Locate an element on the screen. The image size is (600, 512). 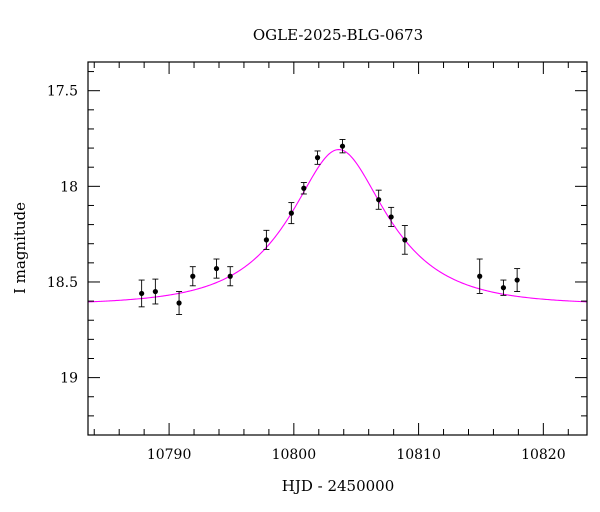
x-axis-label: HJD - 2450000 is located at coordinates (338, 486).